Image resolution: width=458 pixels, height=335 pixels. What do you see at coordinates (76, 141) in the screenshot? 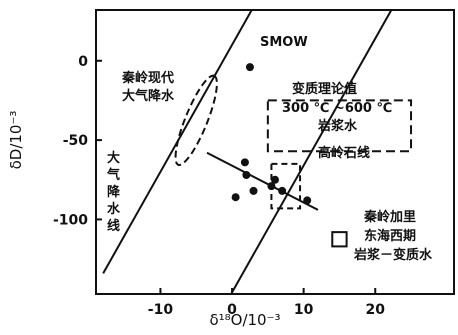
I see `y-tick-label-1: -50` at bounding box center [76, 141].